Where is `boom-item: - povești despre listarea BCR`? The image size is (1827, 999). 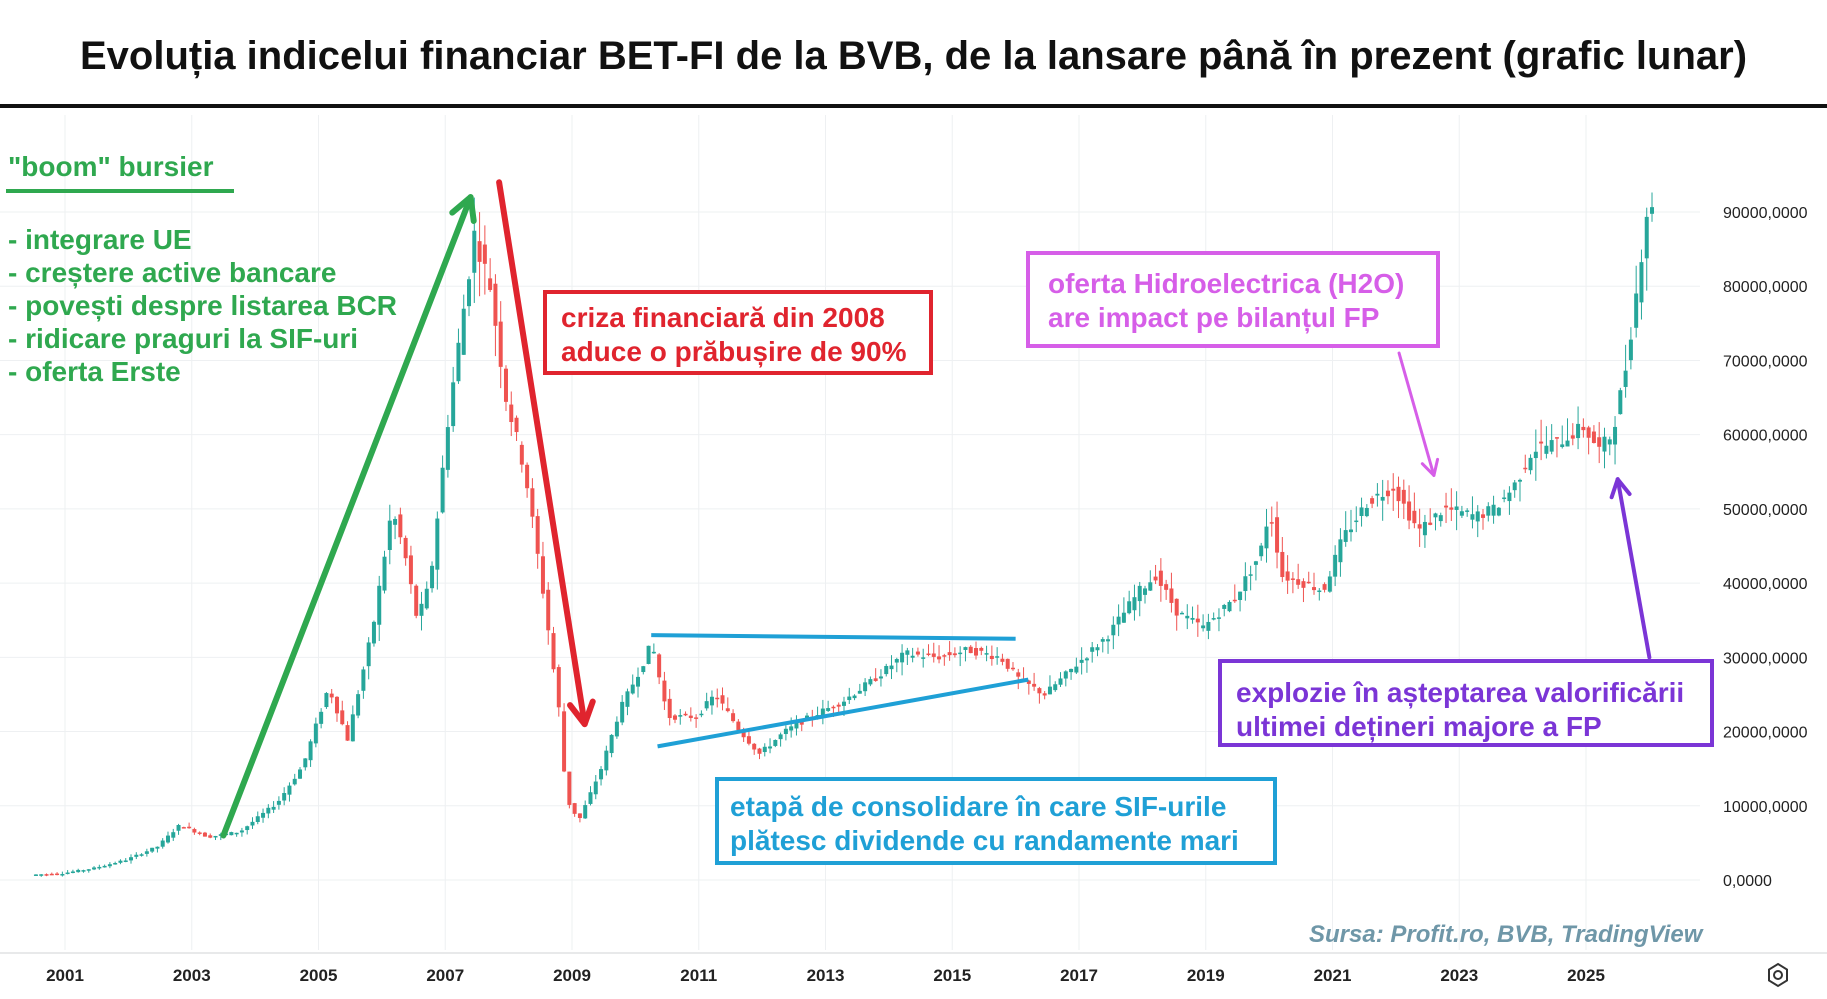 boom-item: - povești despre listarea BCR is located at coordinates (203, 305).